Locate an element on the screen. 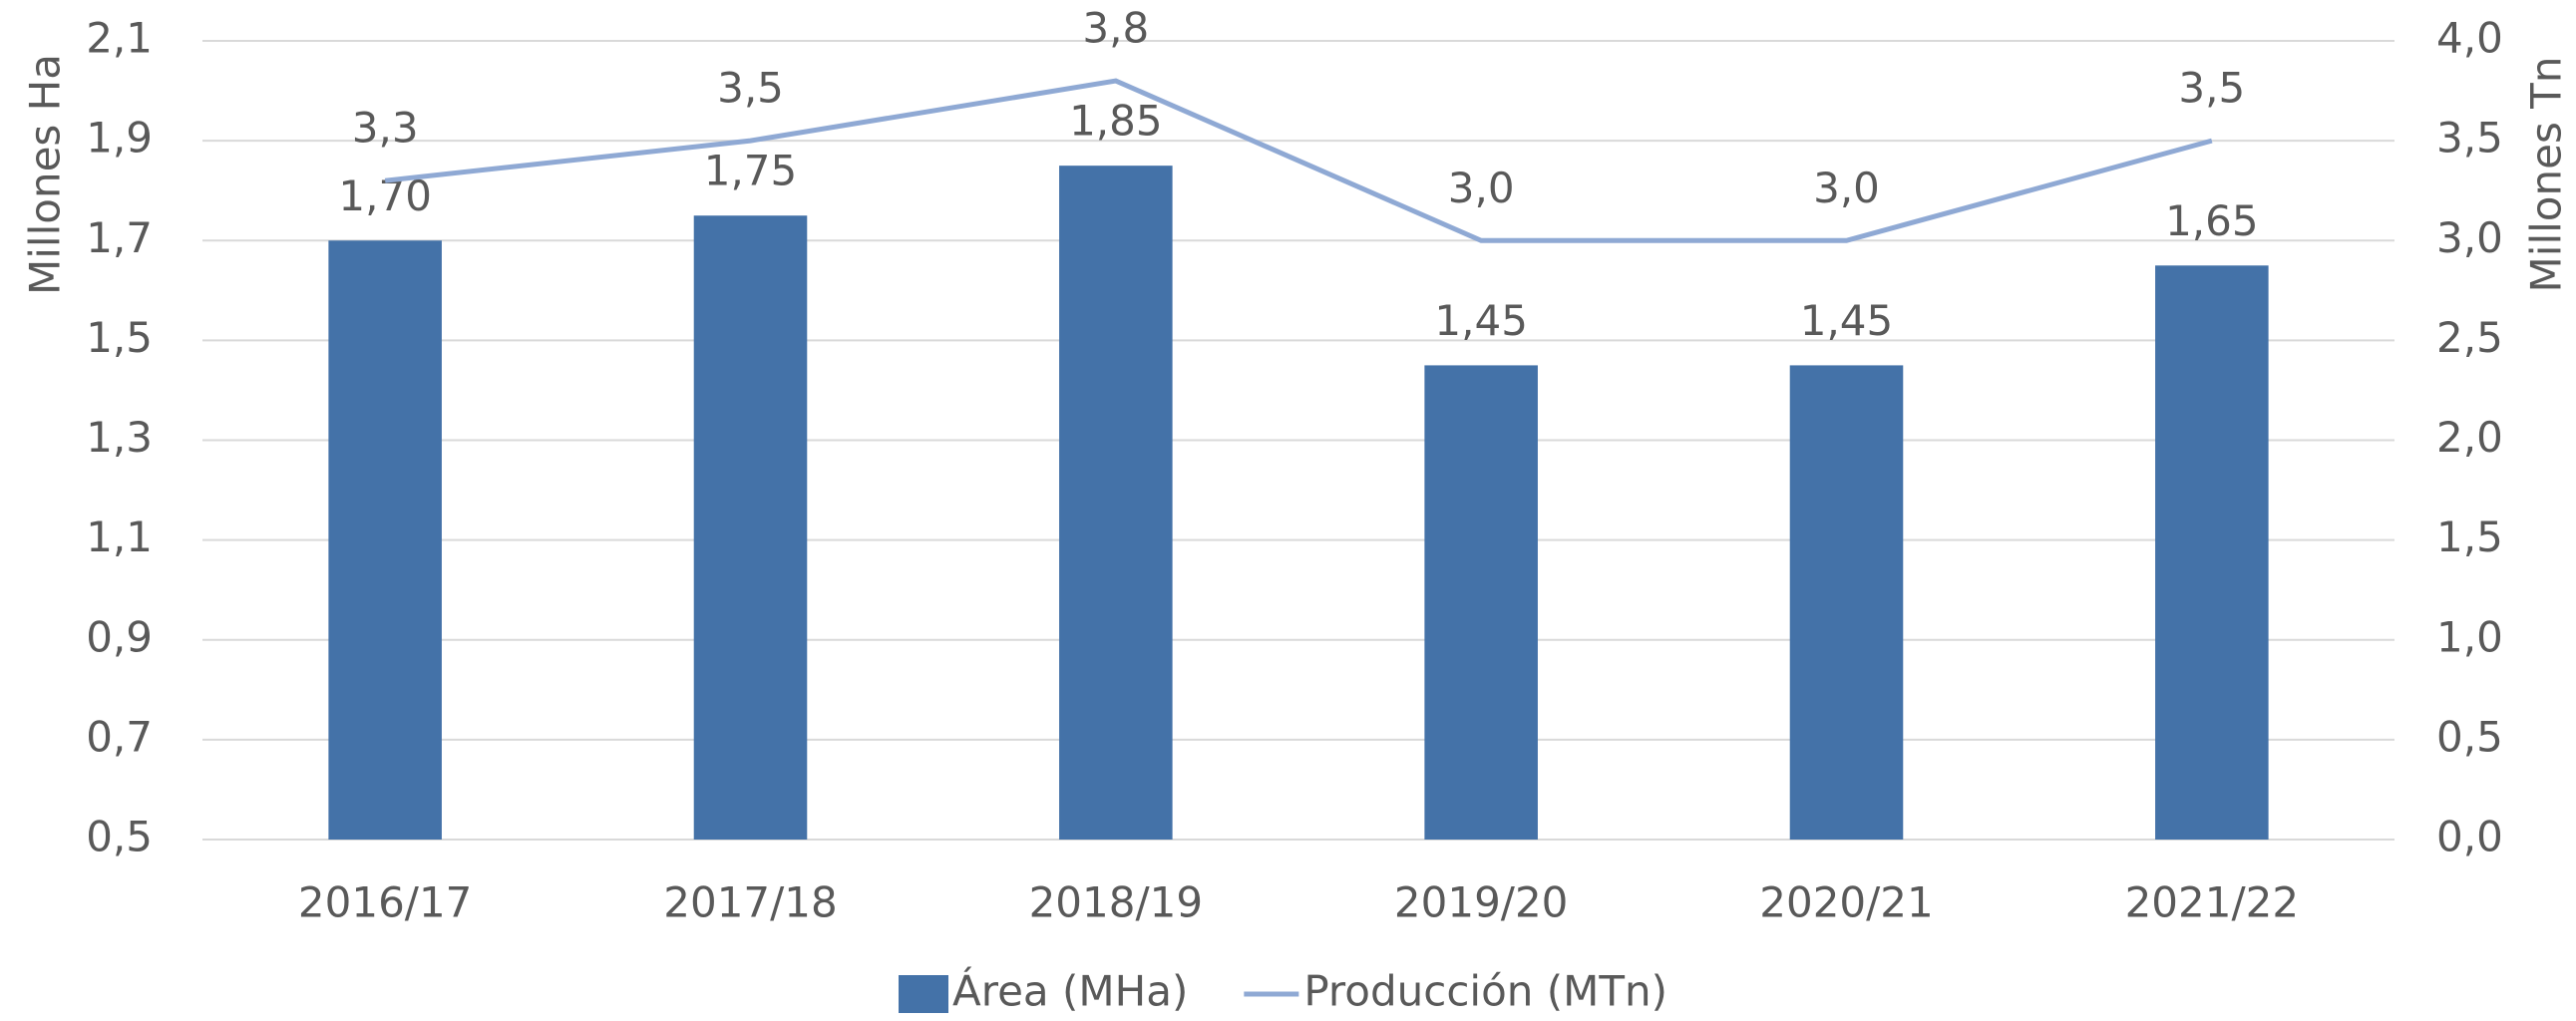  data-label: 1,75 is located at coordinates (751, 171).